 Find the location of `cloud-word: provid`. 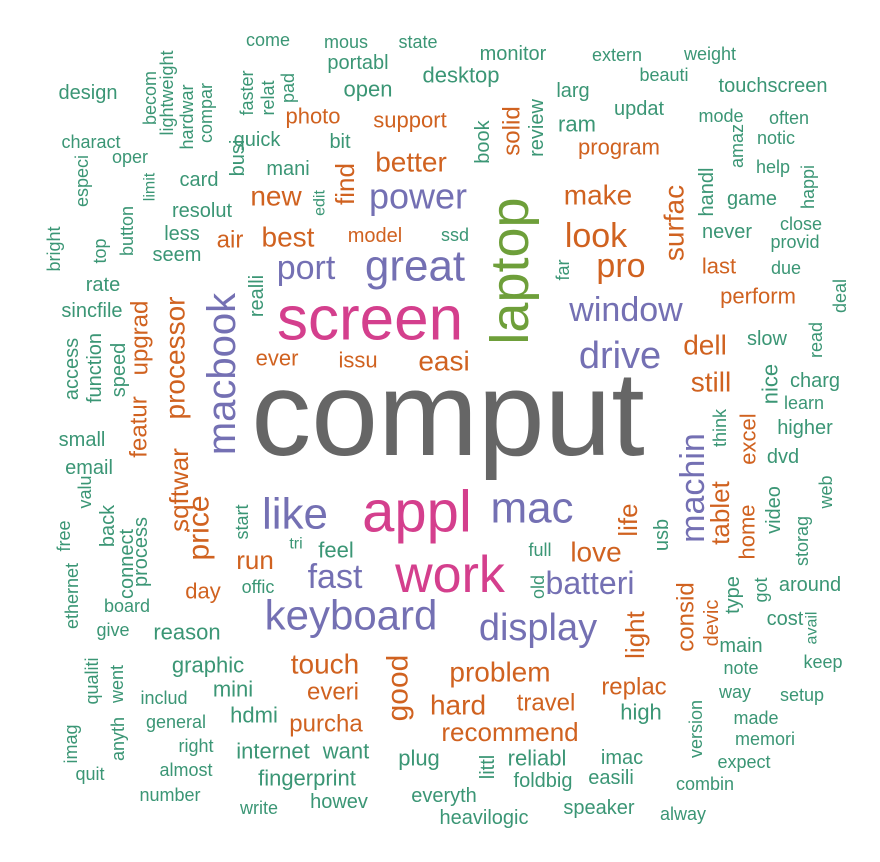

cloud-word: provid is located at coordinates (794, 242).